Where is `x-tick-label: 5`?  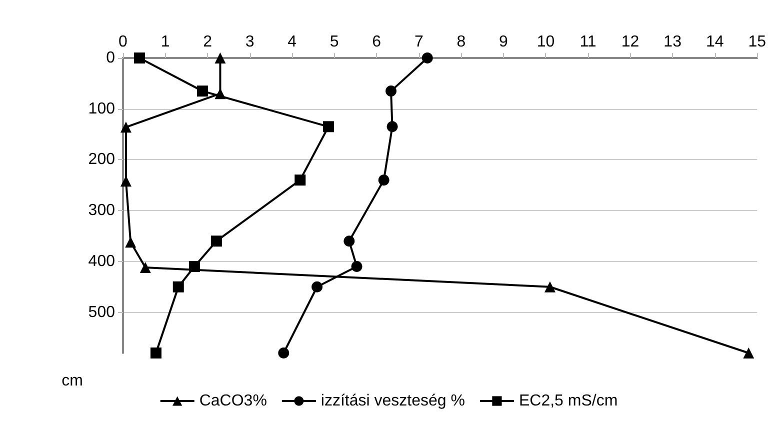 x-tick-label: 5 is located at coordinates (334, 42).